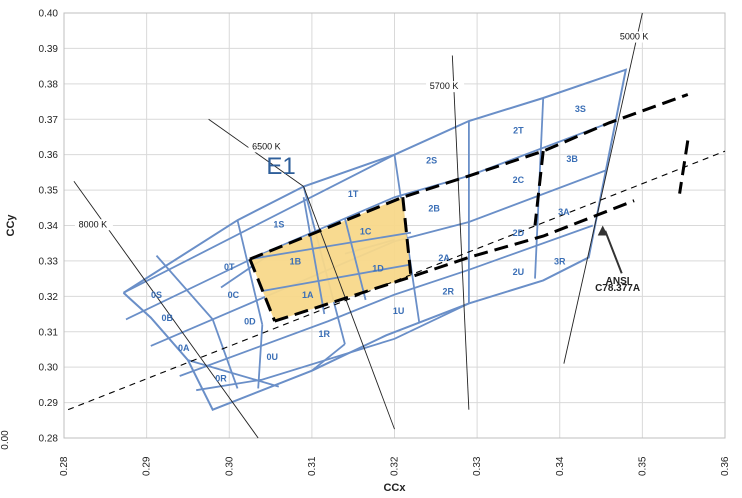 This screenshot has height=498, width=742. What do you see at coordinates (278, 224) in the screenshot?
I see `bin-label-1s: 1S` at bounding box center [278, 224].